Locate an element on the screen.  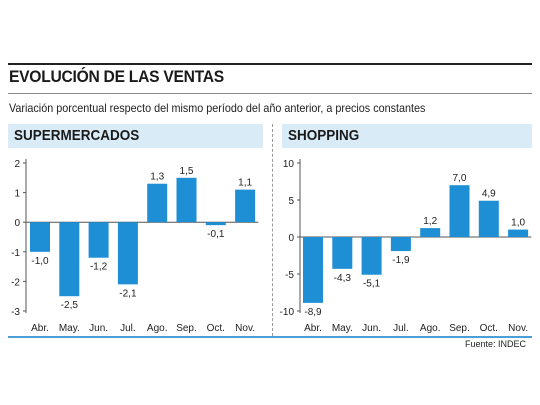
supermercados-value-label: 1,5 is located at coordinates (187, 171).